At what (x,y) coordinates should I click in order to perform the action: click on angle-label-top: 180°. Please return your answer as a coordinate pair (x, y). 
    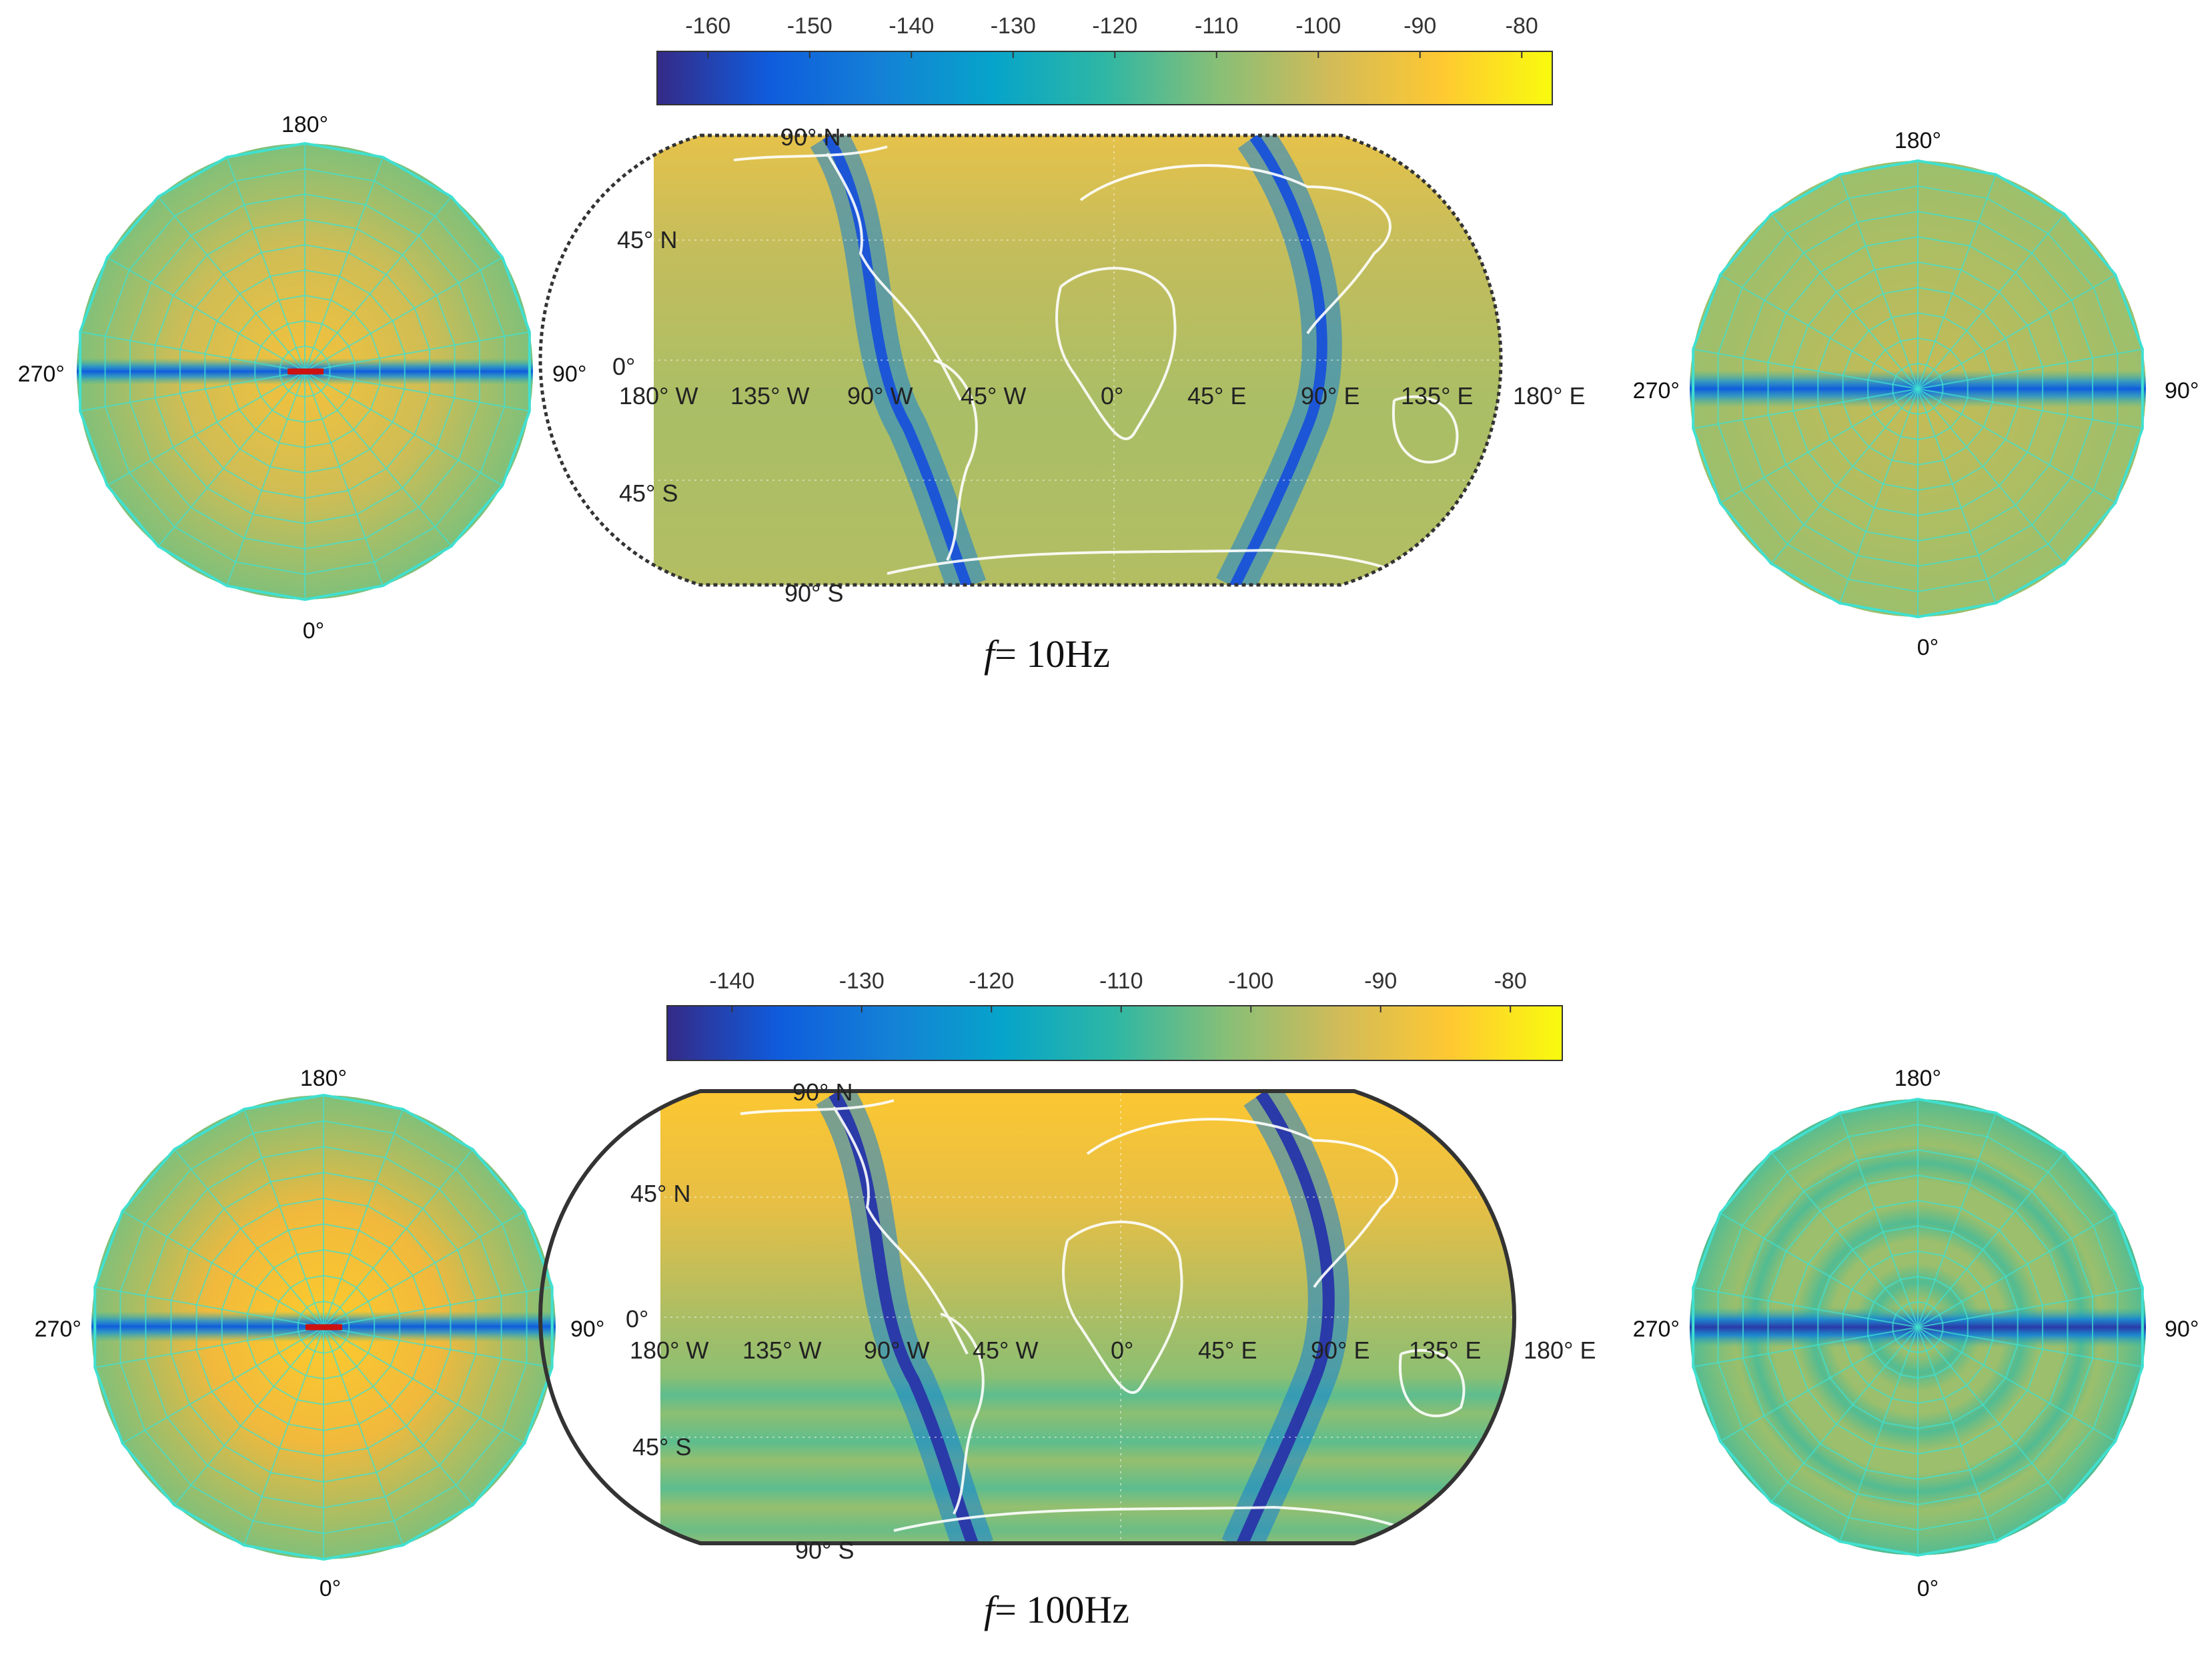
    Looking at the image, I should click on (323, 1079).